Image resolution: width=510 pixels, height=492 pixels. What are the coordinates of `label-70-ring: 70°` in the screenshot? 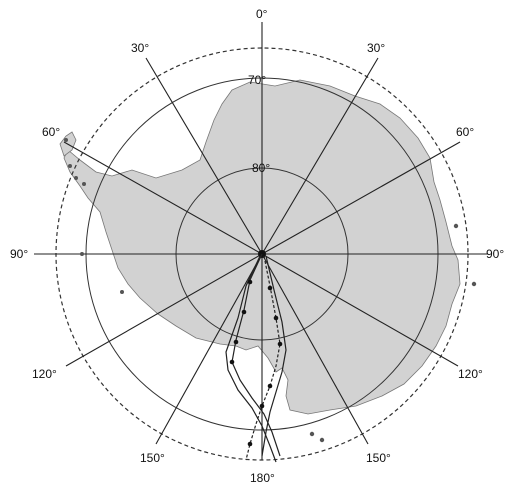 It's located at (257, 80).